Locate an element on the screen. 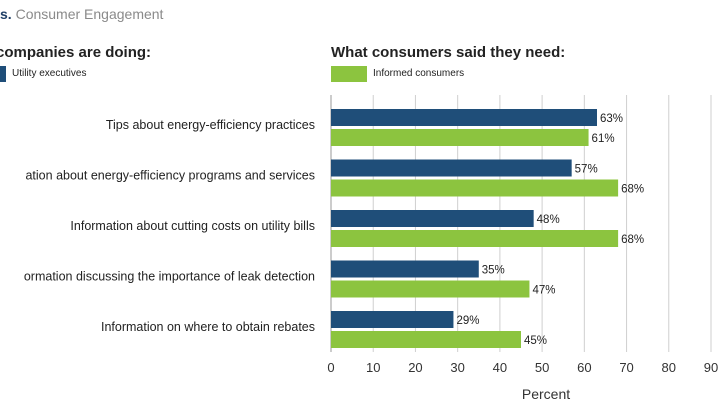 The image size is (720, 405). legend-label-utility-executives: Utility executives is located at coordinates (49, 73).